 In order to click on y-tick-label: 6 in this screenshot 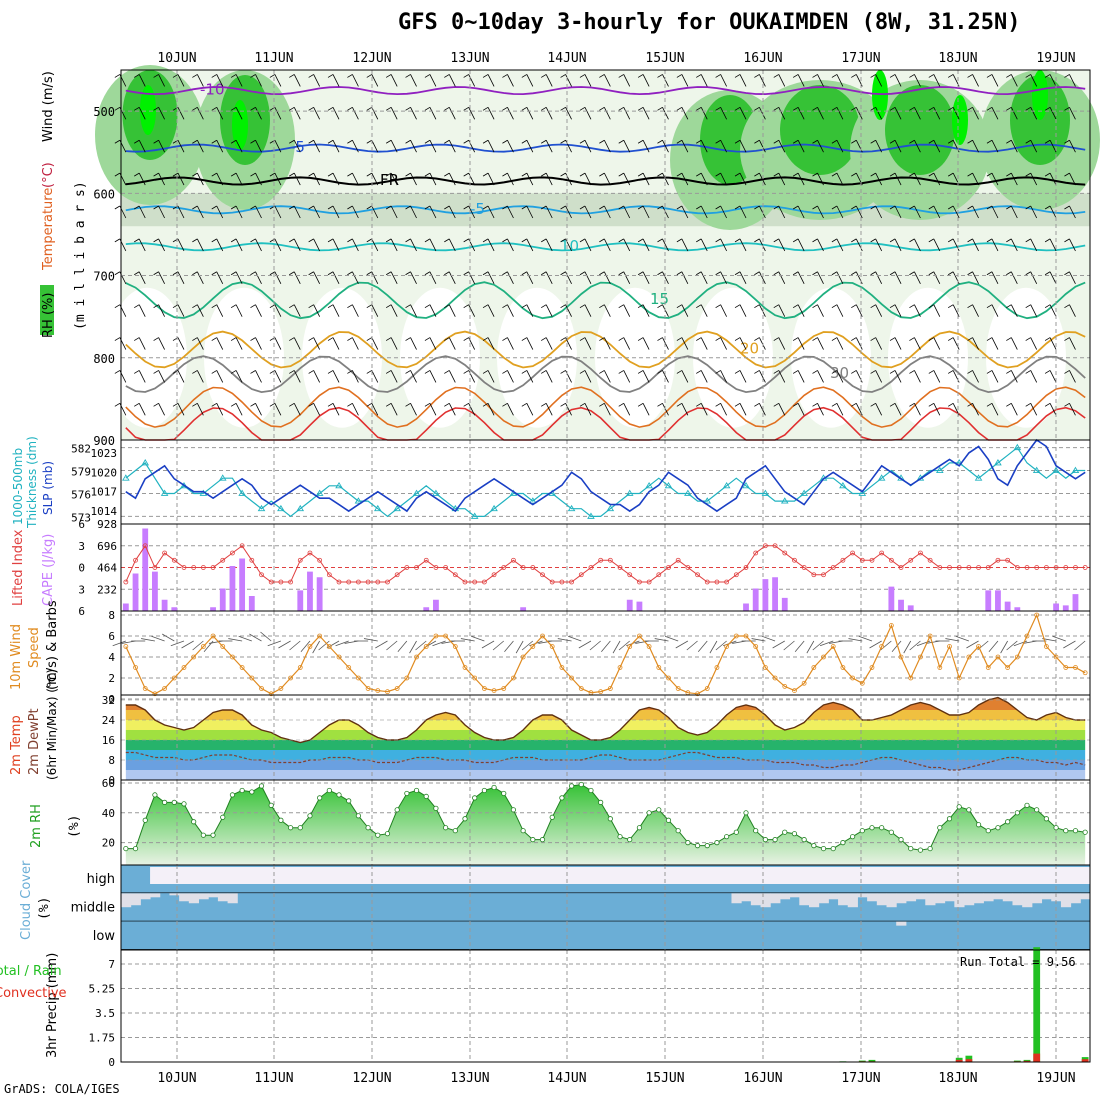, I will do `click(81, 611)`.